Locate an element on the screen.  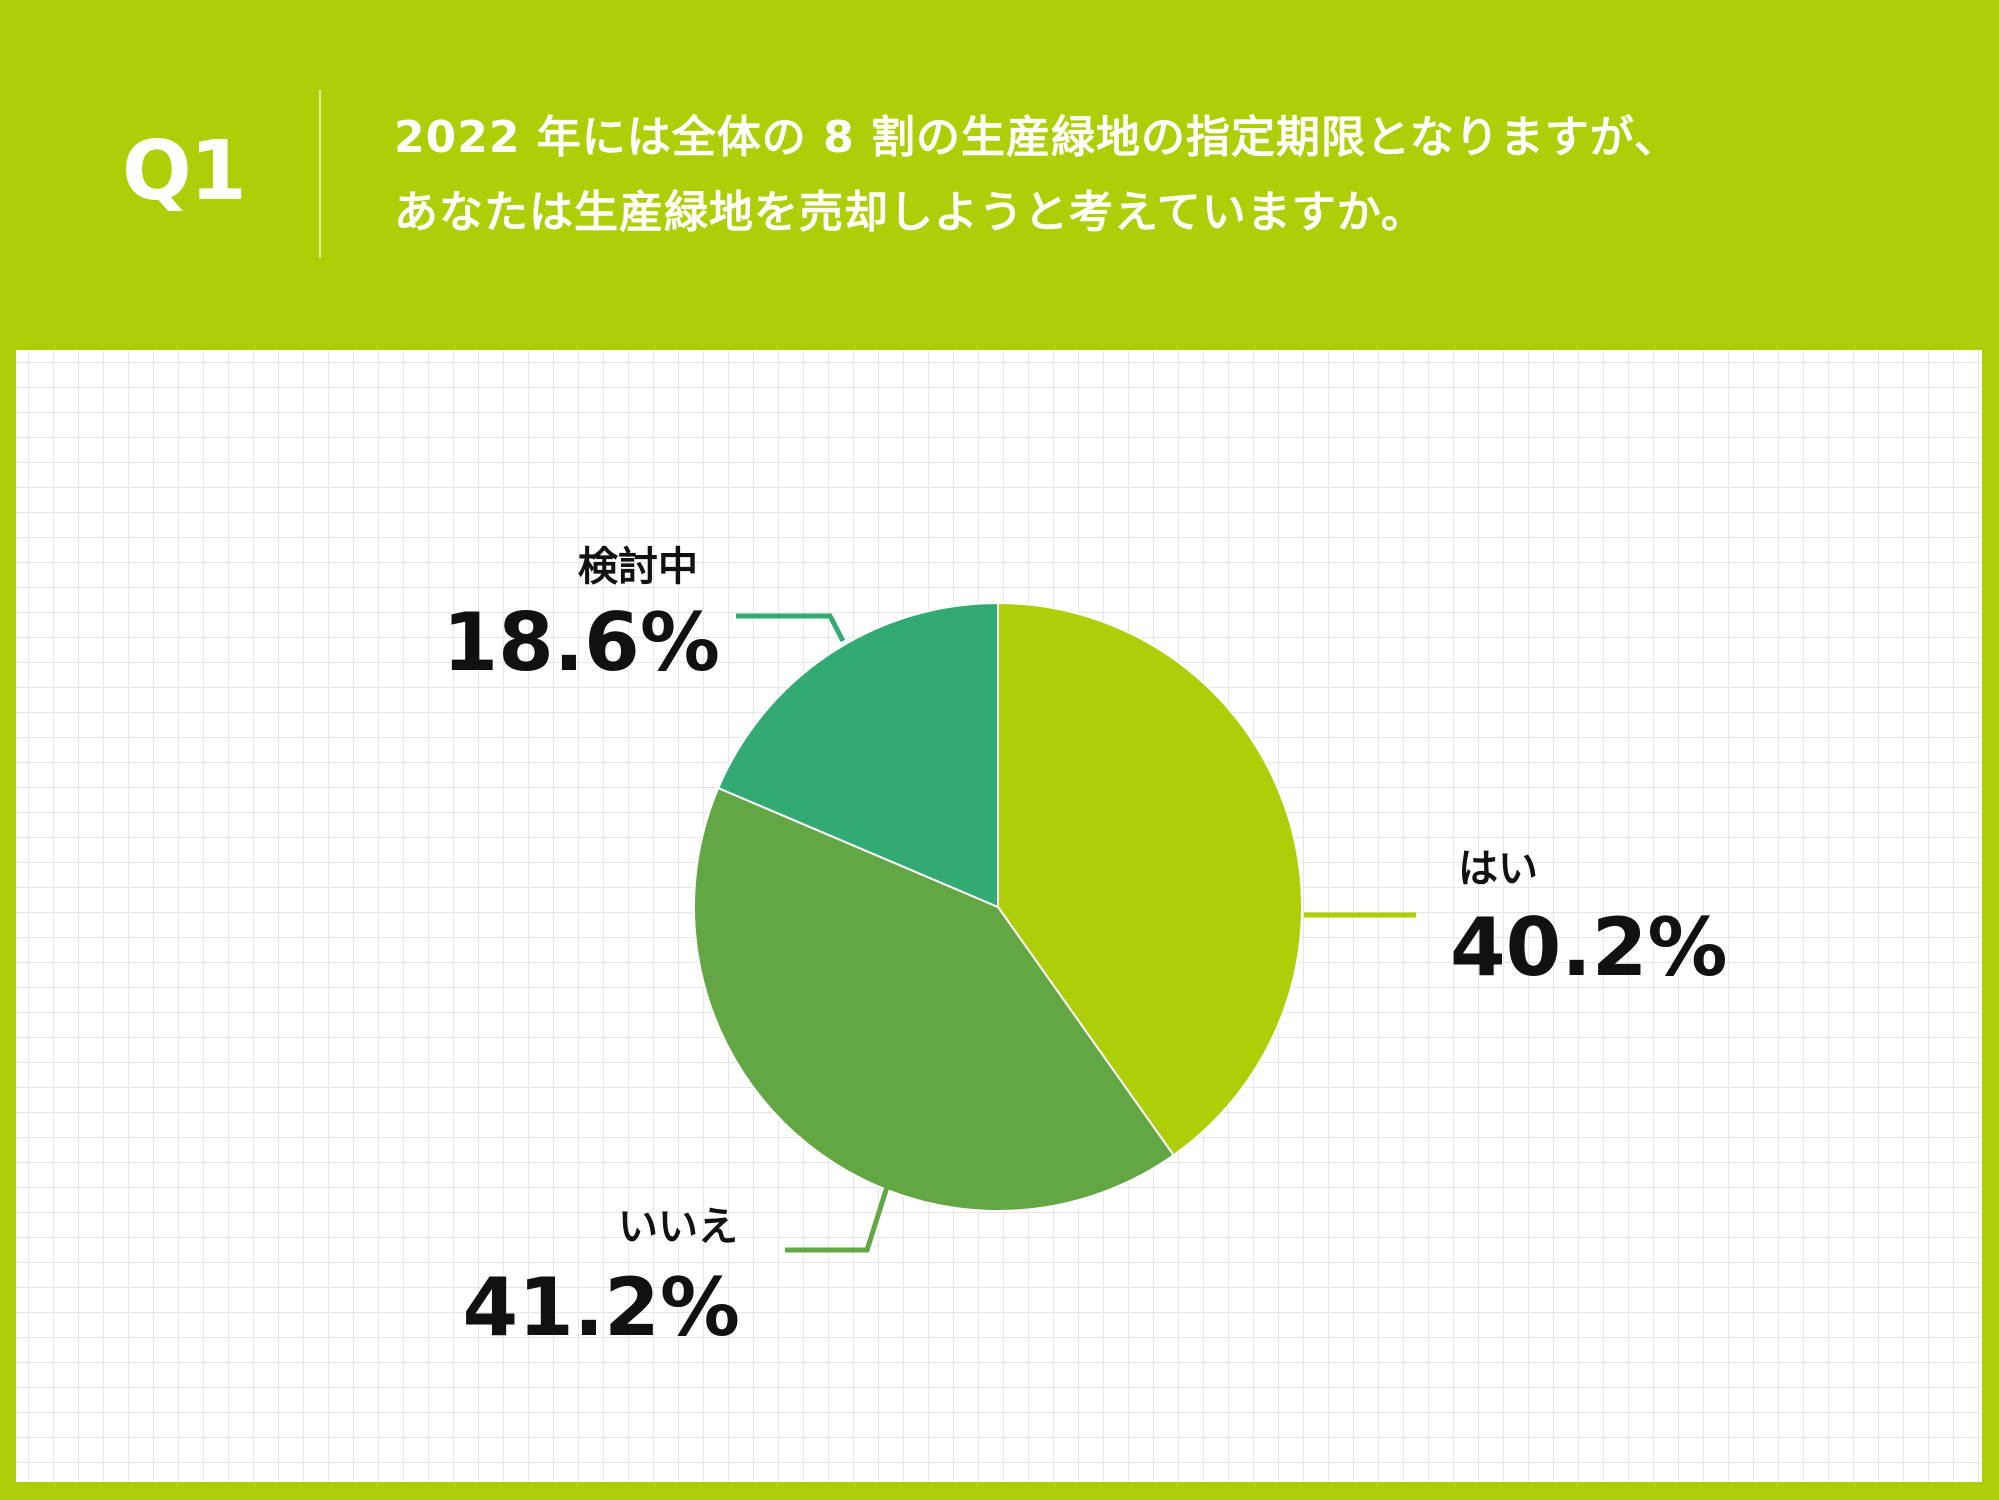
slice-value-label: 41.2% is located at coordinates (601, 1307).